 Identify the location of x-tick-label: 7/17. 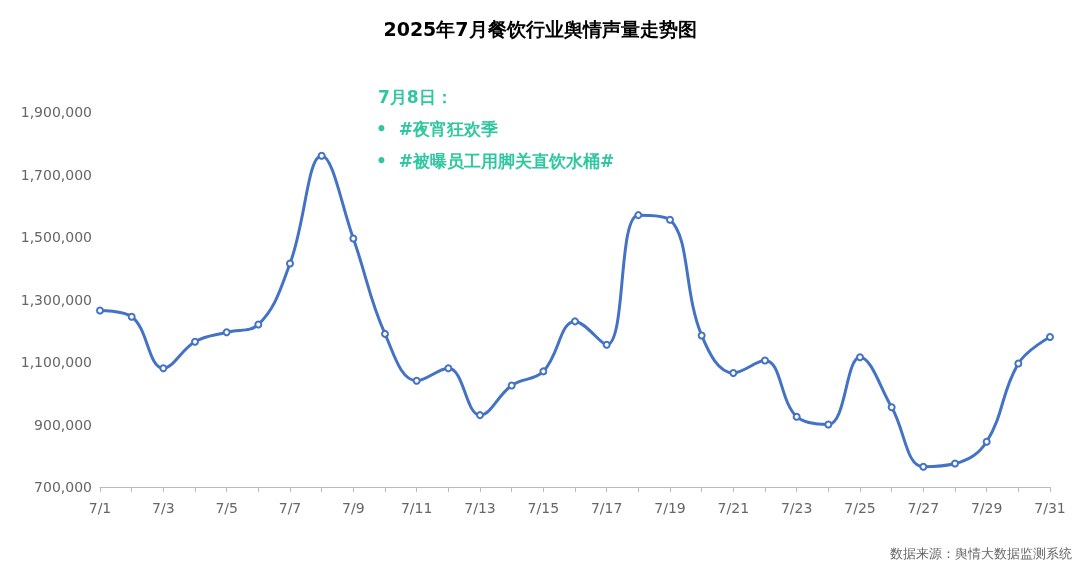
(606, 508).